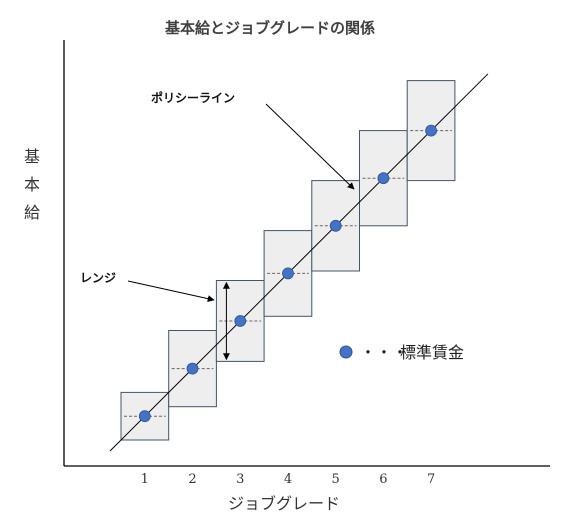 Image resolution: width=580 pixels, height=524 pixels. I want to click on x-tick-labels: 1 2 3 4 5 6 7, so click(288, 479).